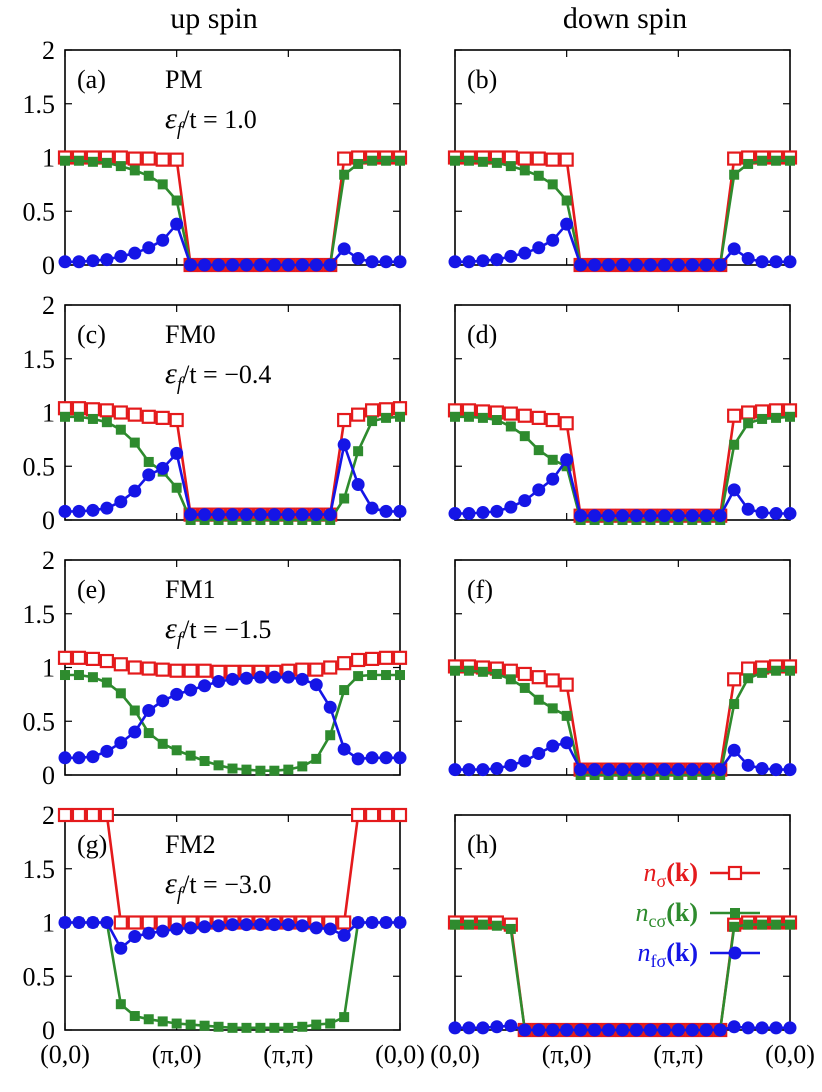 Image resolution: width=822 pixels, height=1092 pixels. I want to click on panel-a: 0 0.5 1 1.5 2 (a) PM εf/t = 1.0, so click(215, 158).